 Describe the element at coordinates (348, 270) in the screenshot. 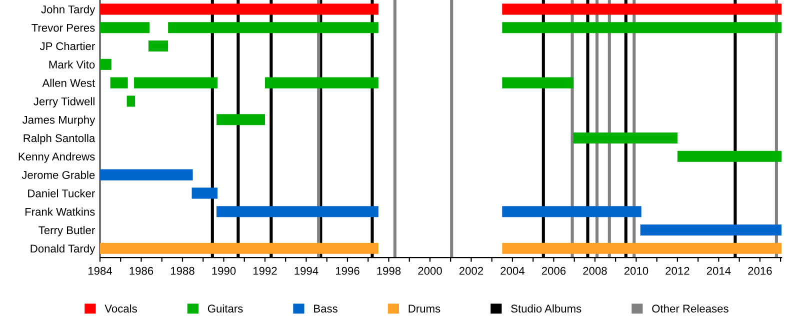

I see `x-tick-label: 1996` at that location.